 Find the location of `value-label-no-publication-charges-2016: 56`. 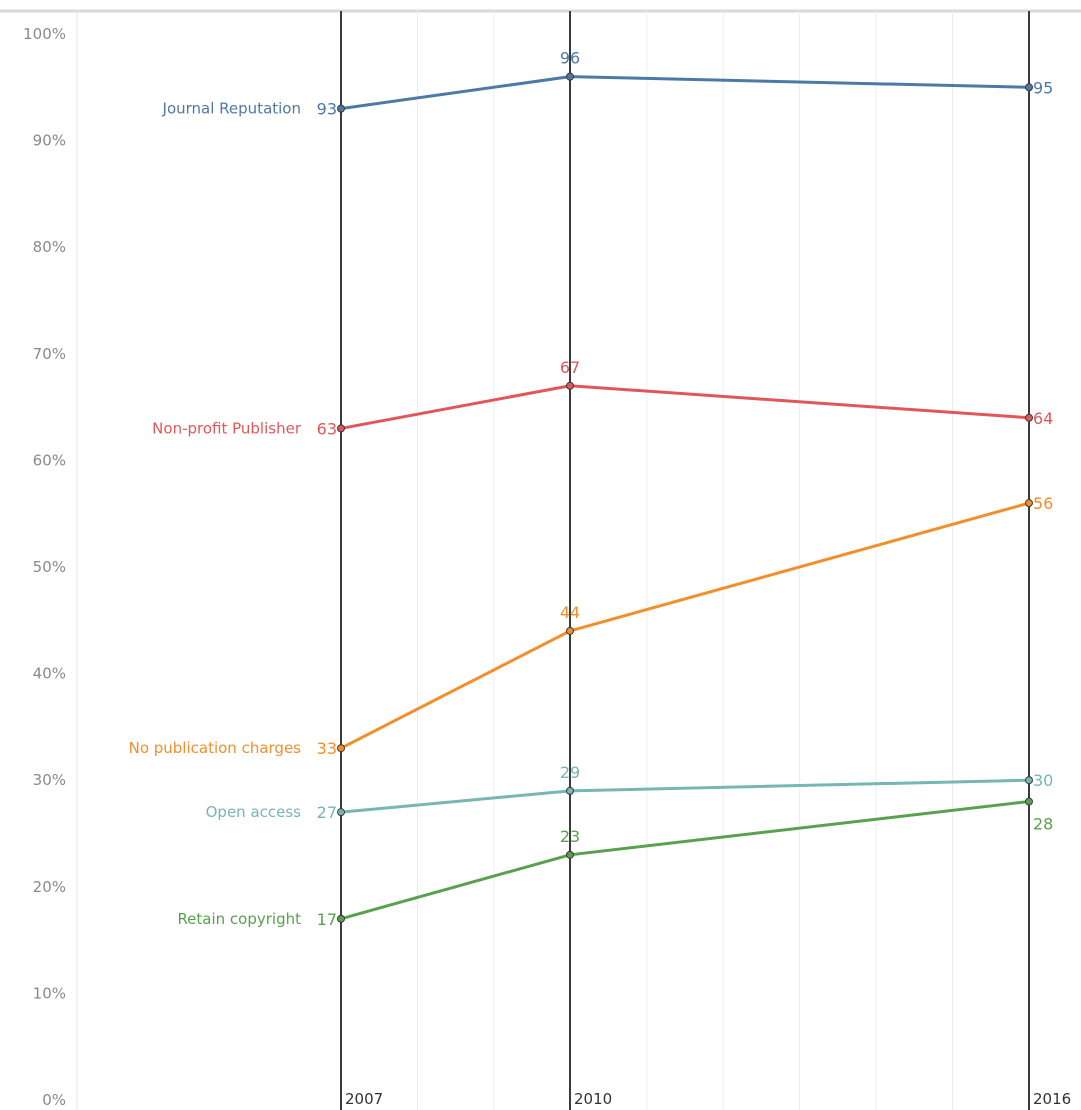

value-label-no-publication-charges-2016: 56 is located at coordinates (1043, 503).